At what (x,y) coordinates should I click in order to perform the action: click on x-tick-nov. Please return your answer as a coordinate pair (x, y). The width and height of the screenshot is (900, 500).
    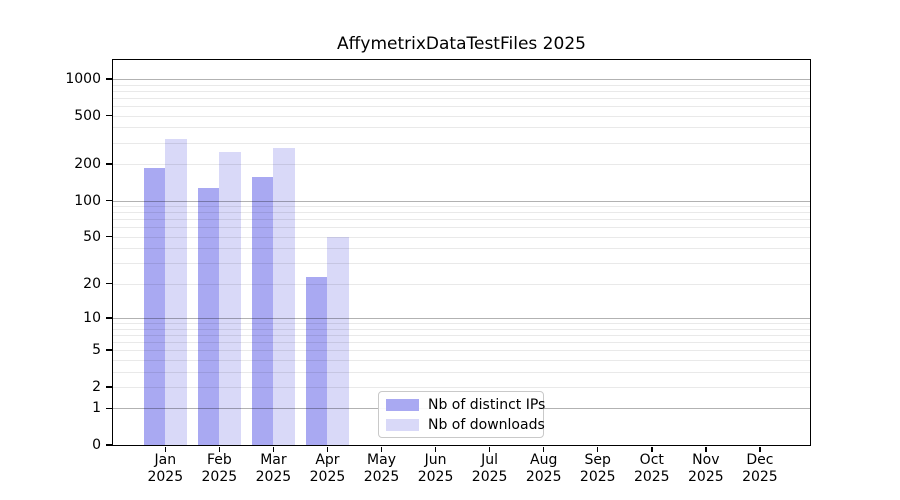
    Looking at the image, I should click on (706, 449).